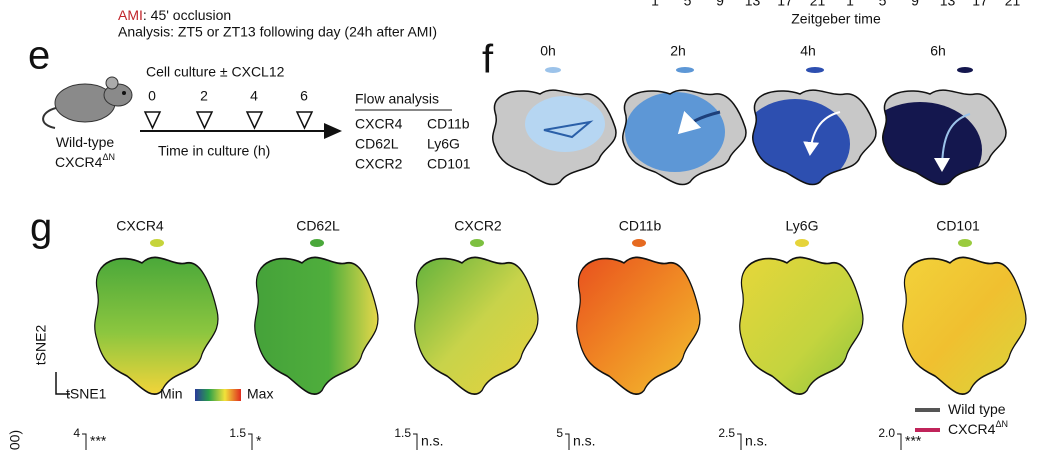  What do you see at coordinates (443, 144) in the screenshot?
I see `flow-marker: Ly6G` at bounding box center [443, 144].